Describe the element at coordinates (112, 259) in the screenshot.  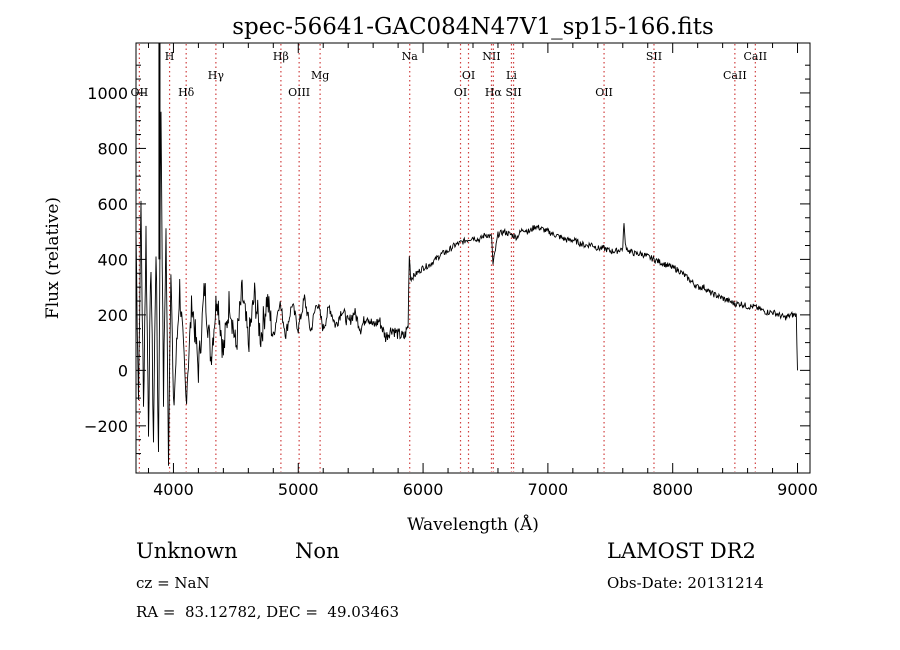
I see `y-tick-label-400: 400` at that location.